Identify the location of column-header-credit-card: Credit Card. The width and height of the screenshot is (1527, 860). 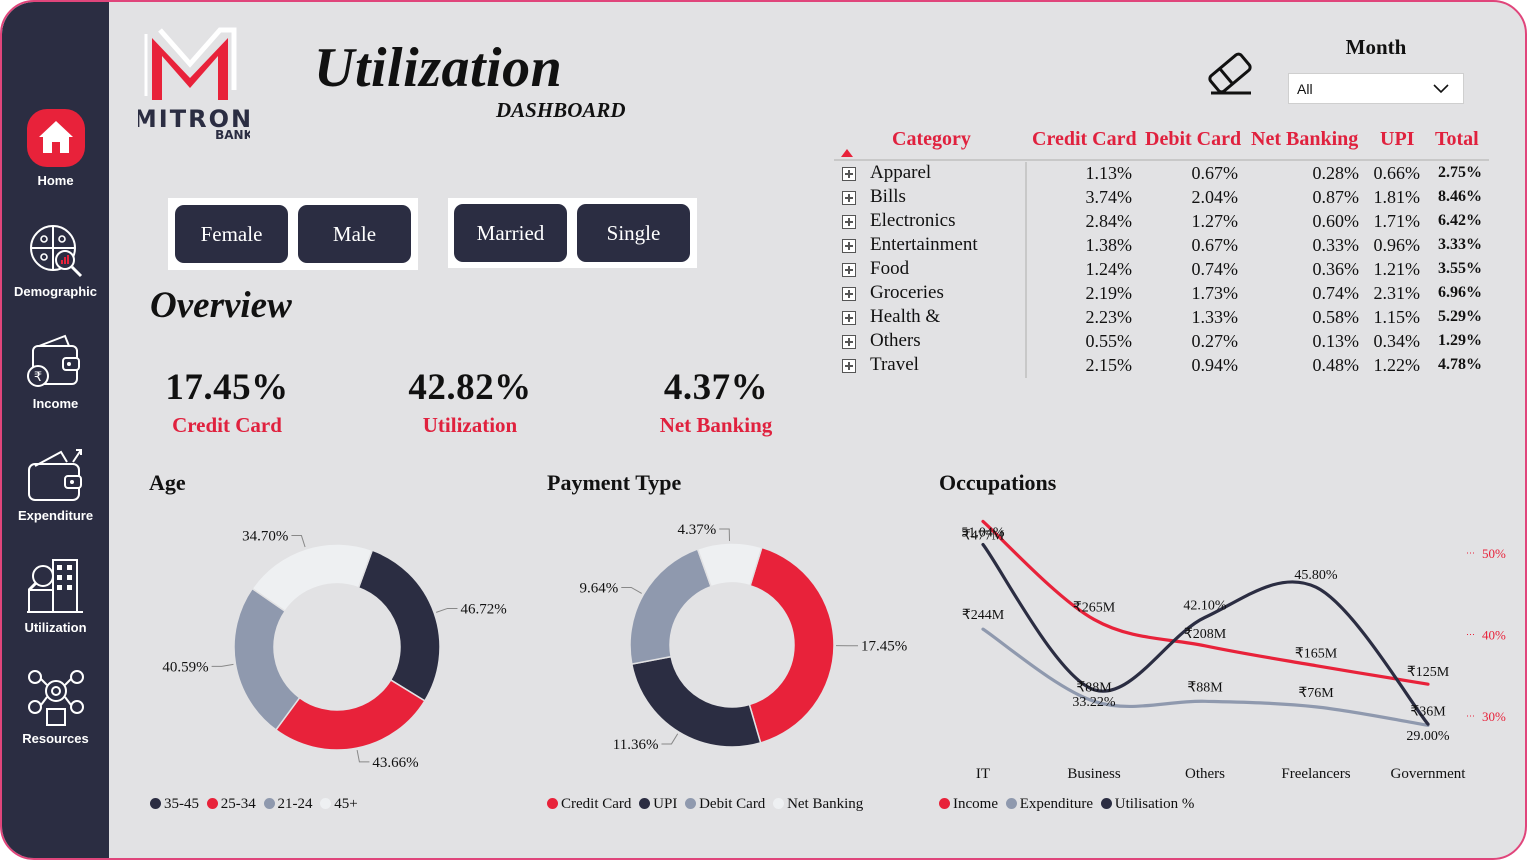
(1084, 139).